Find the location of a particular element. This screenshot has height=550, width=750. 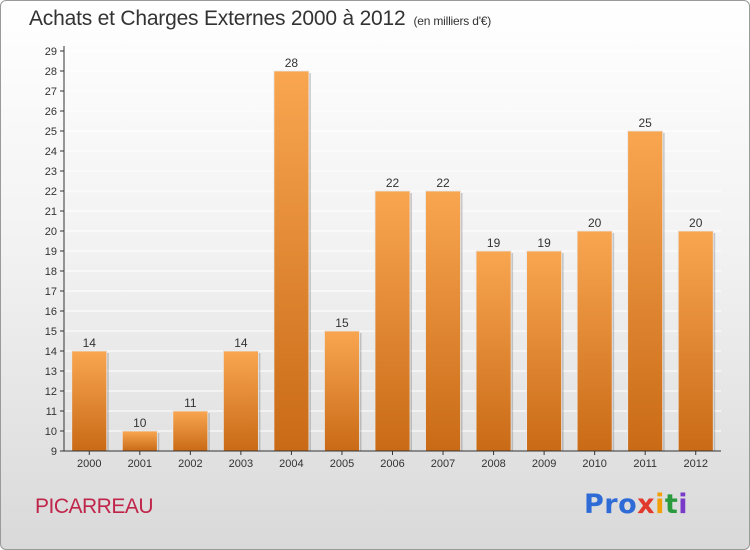

x-tick-label-2008: 2008 is located at coordinates (493, 464).